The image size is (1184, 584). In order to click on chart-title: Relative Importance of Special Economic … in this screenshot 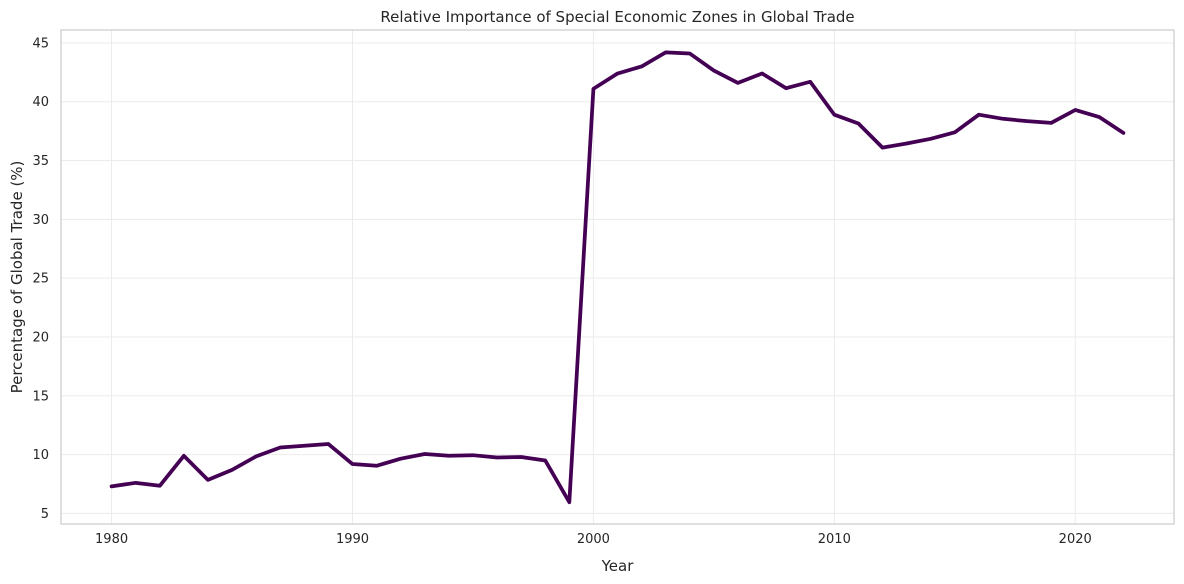, I will do `click(617, 17)`.